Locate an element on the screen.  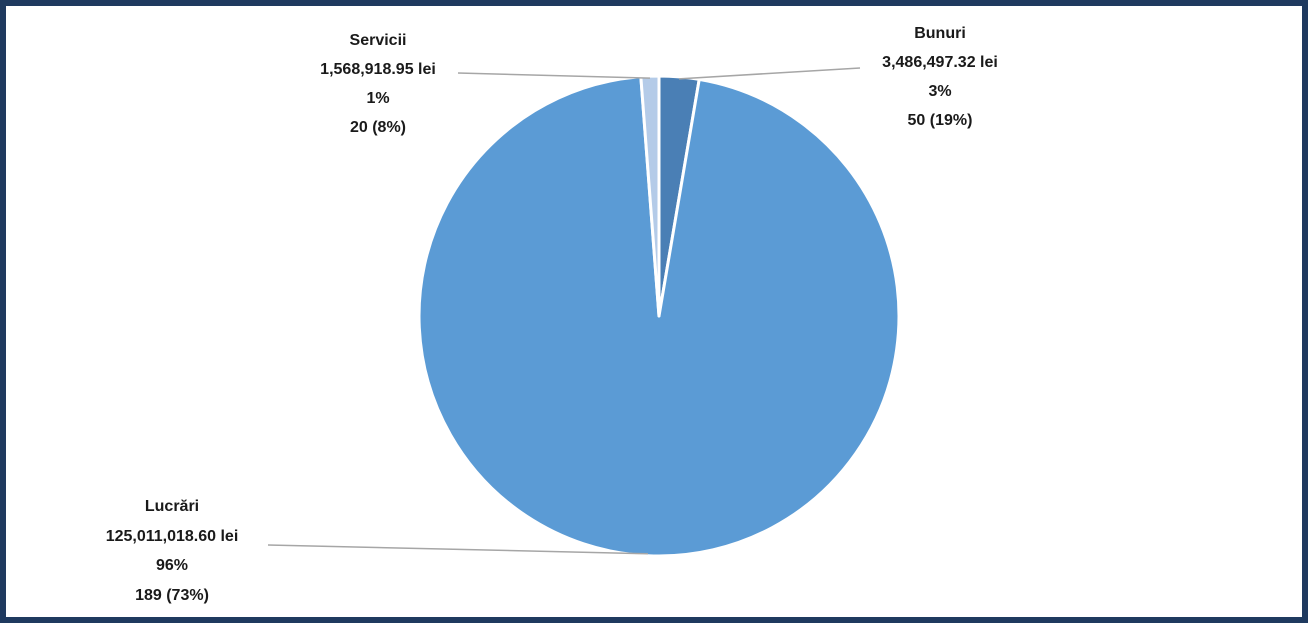
label-name: Servicii is located at coordinates (378, 40).